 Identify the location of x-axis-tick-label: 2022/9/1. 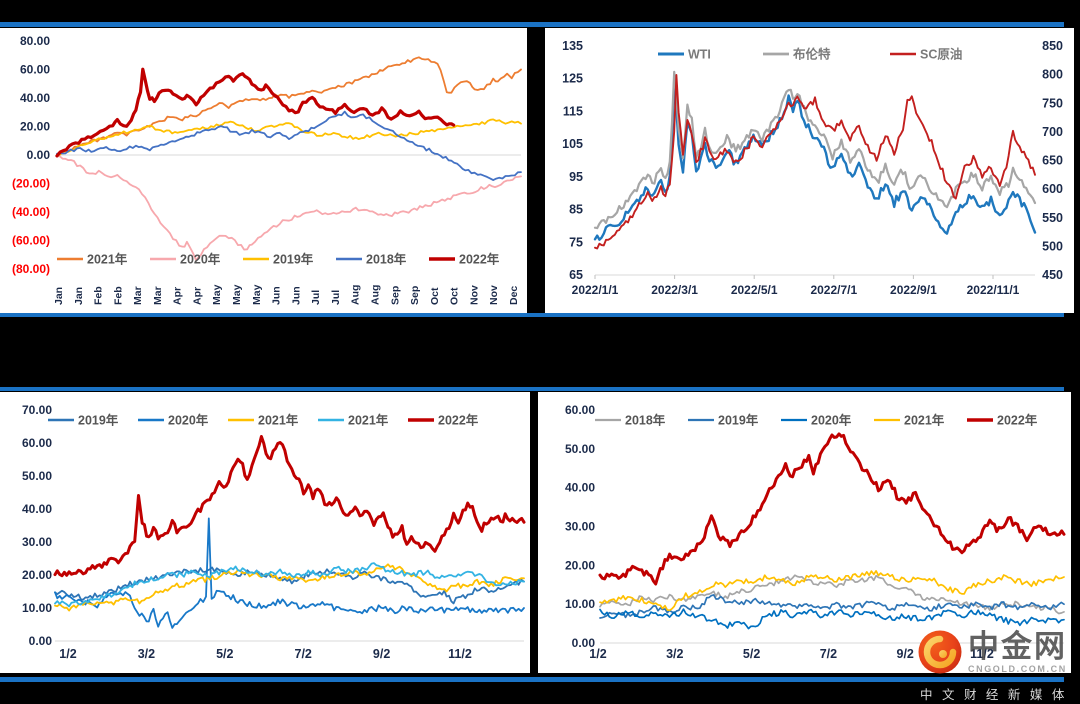
(913, 290).